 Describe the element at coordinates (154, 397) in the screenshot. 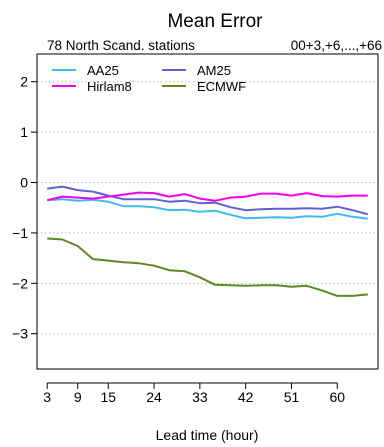

I see `x-tick-label: 24` at that location.